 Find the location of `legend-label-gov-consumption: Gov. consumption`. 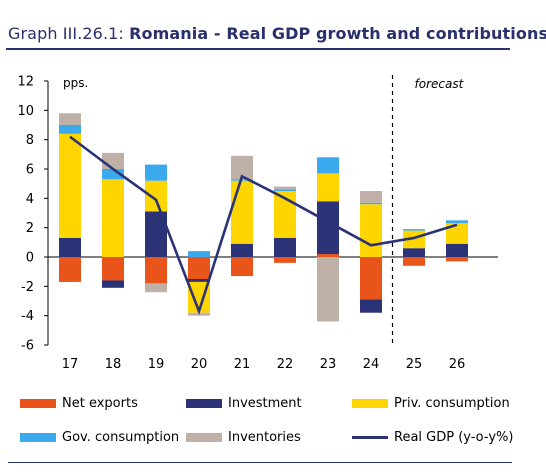

legend-label-gov-consumption: Gov. consumption is located at coordinates (121, 437).